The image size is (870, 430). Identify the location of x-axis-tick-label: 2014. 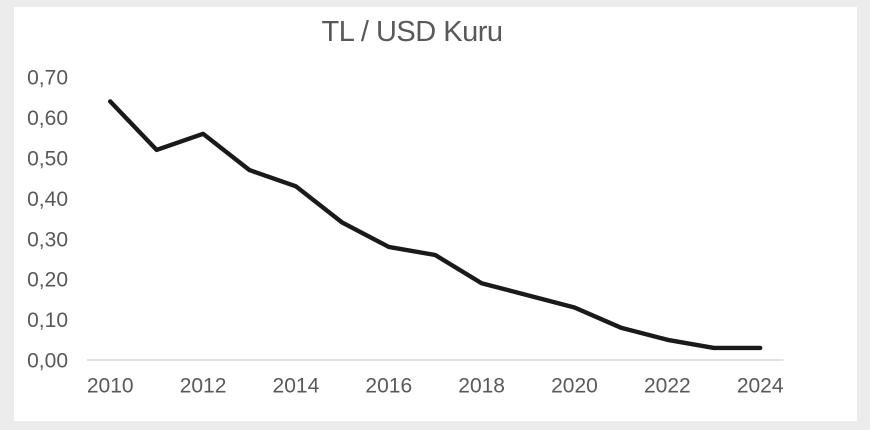
(296, 386).